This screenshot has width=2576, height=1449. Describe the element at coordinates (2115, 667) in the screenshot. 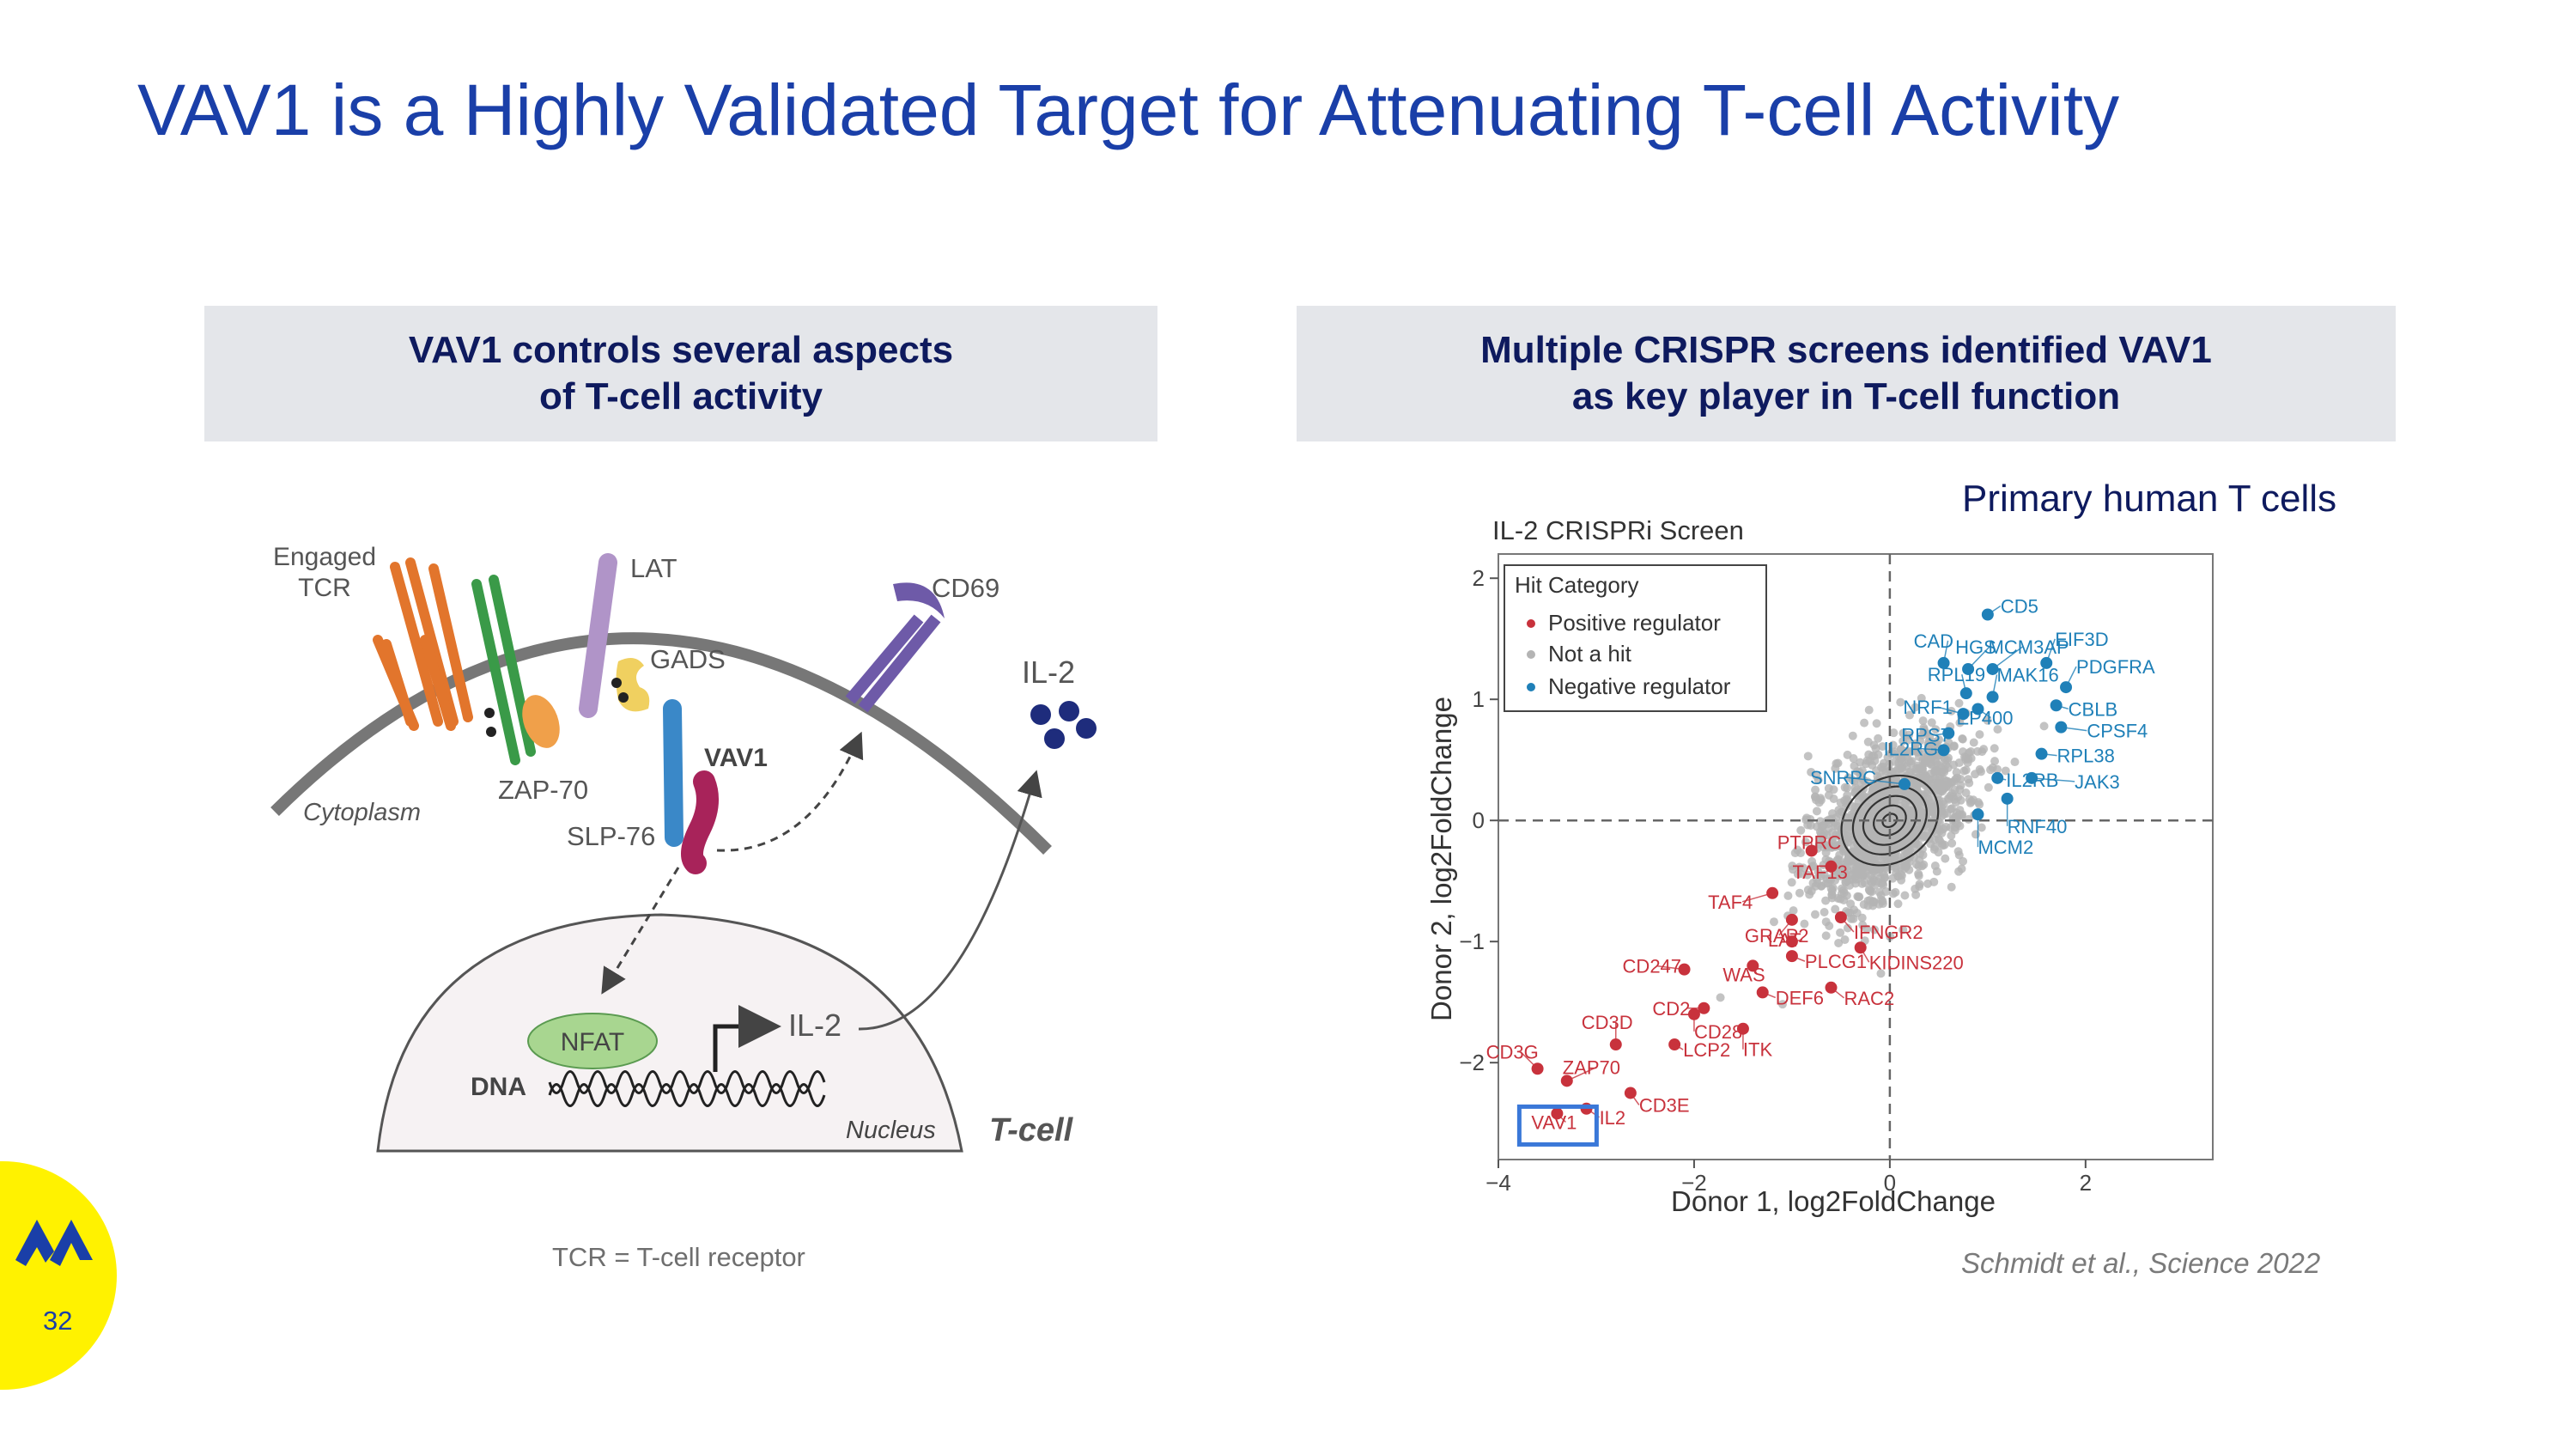

I see `gene-label-pdgfra: PDGFRA` at that location.